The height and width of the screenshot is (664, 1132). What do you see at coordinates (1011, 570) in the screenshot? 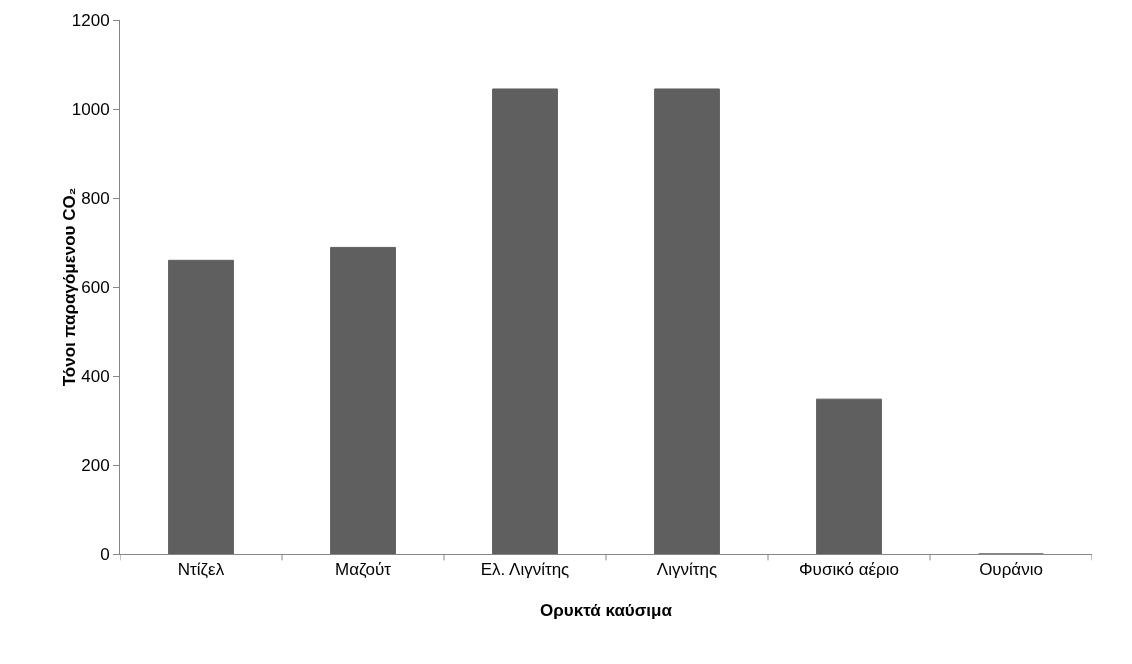
I see `x-tick-label: Ουράνιο` at bounding box center [1011, 570].